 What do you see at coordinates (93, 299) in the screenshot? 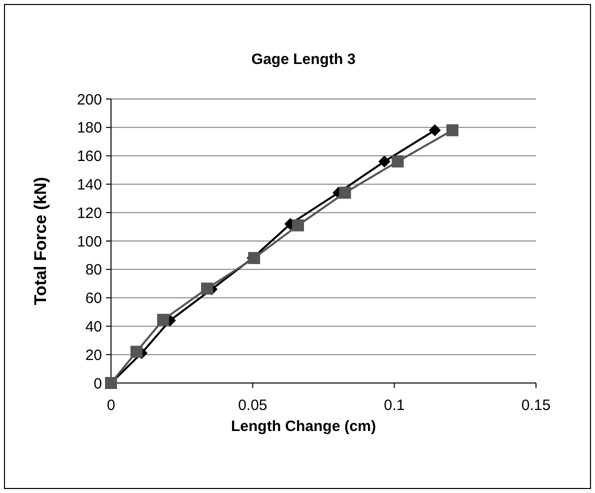
I see `y-tick-label: 60` at bounding box center [93, 299].